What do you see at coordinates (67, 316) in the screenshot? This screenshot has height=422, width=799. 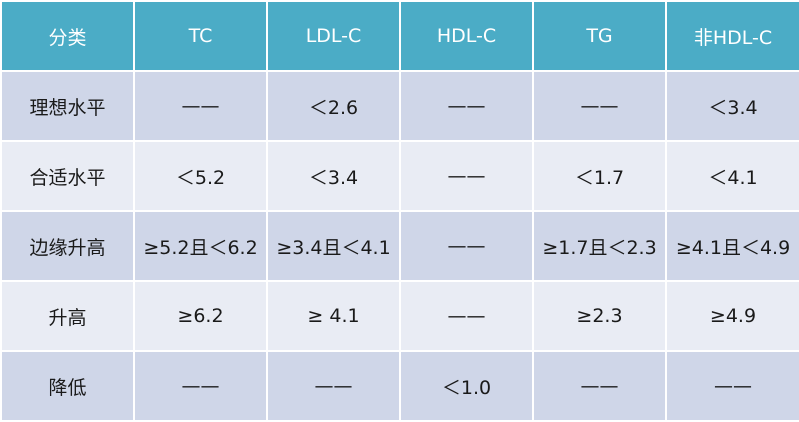 I see `row-label: 升高` at bounding box center [67, 316].